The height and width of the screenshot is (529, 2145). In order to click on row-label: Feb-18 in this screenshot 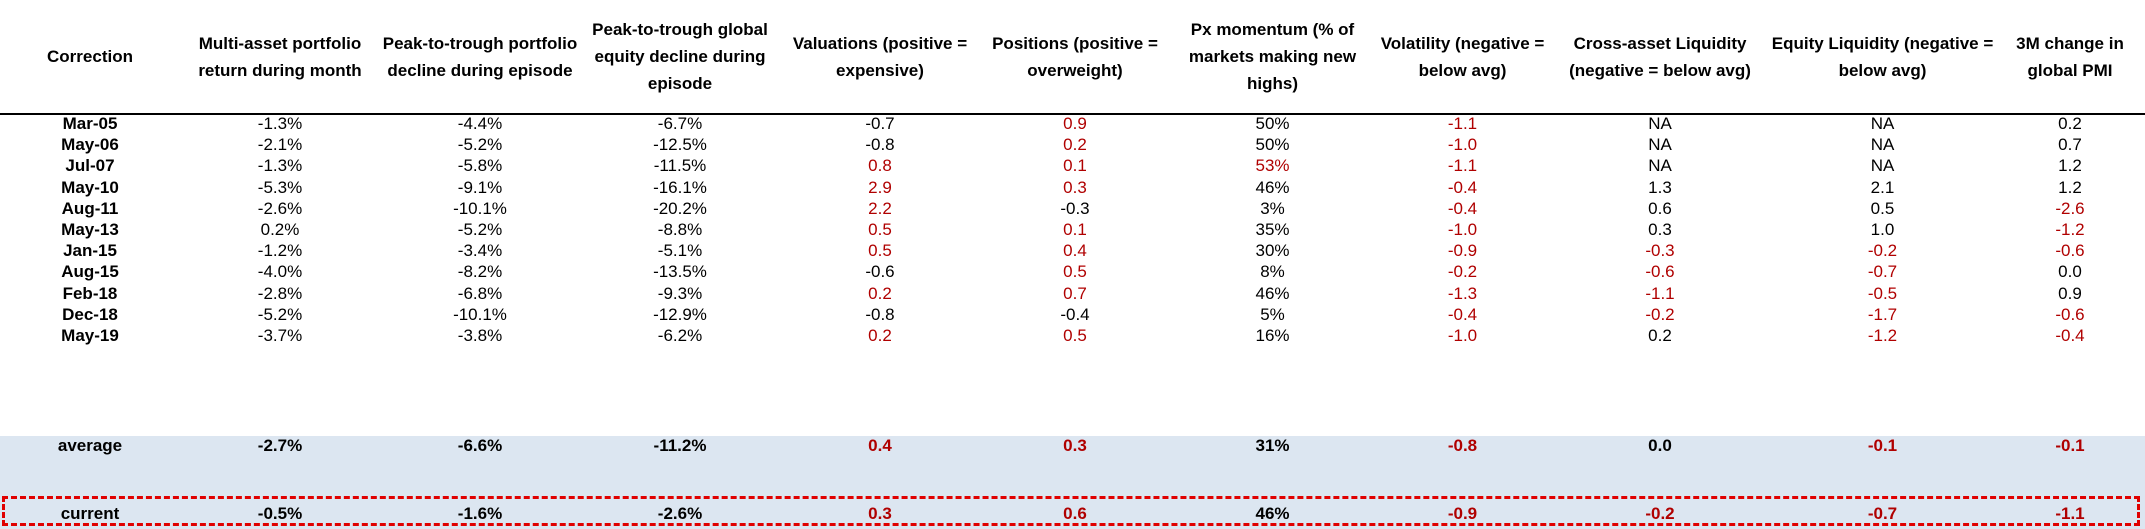, I will do `click(90, 293)`.